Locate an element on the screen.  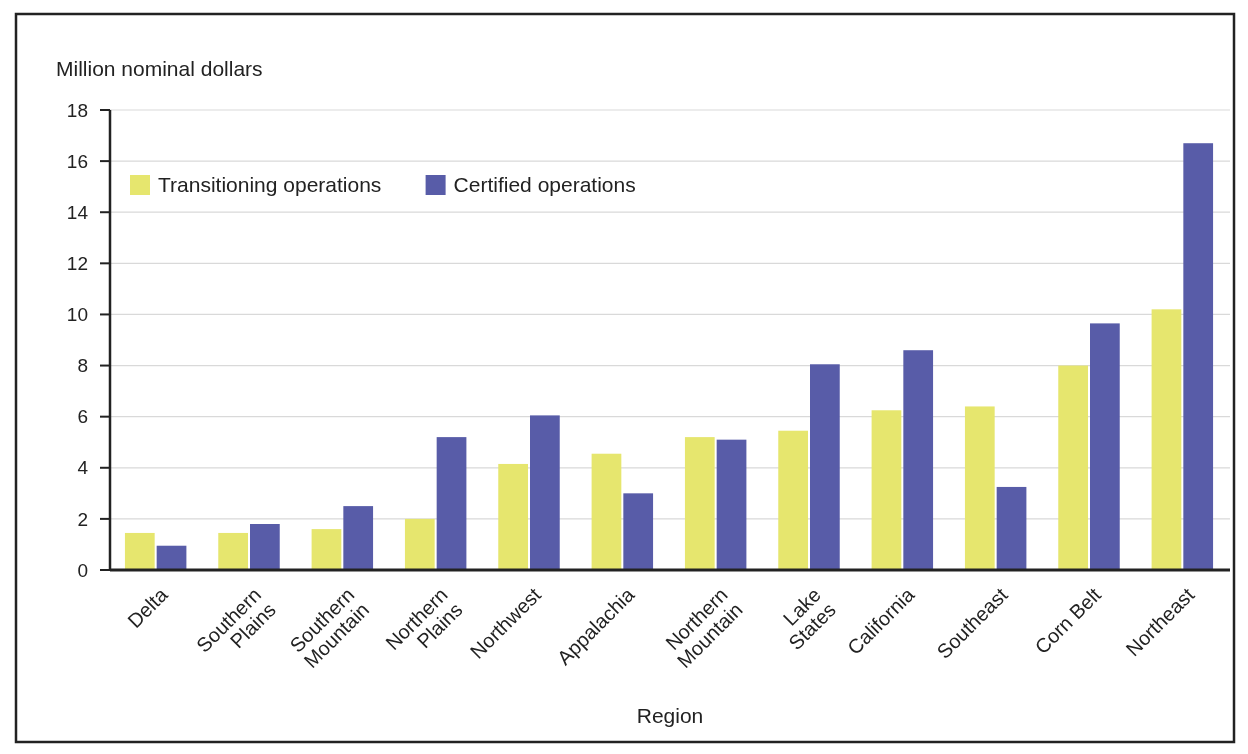
y-tick-label: 14 is located at coordinates (77, 212).